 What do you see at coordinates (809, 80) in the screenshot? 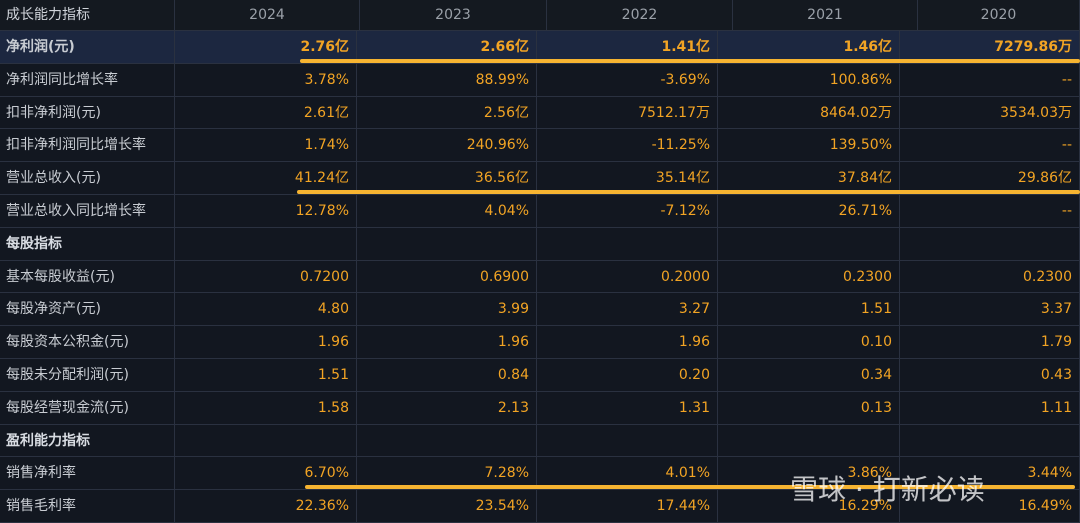
I see `value-cell: 100.86%` at bounding box center [809, 80].